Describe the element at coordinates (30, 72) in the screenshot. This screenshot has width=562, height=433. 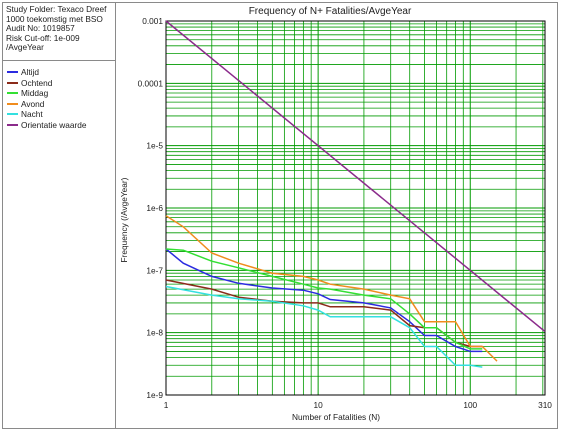
I see `legend-label: Altijd` at that location.